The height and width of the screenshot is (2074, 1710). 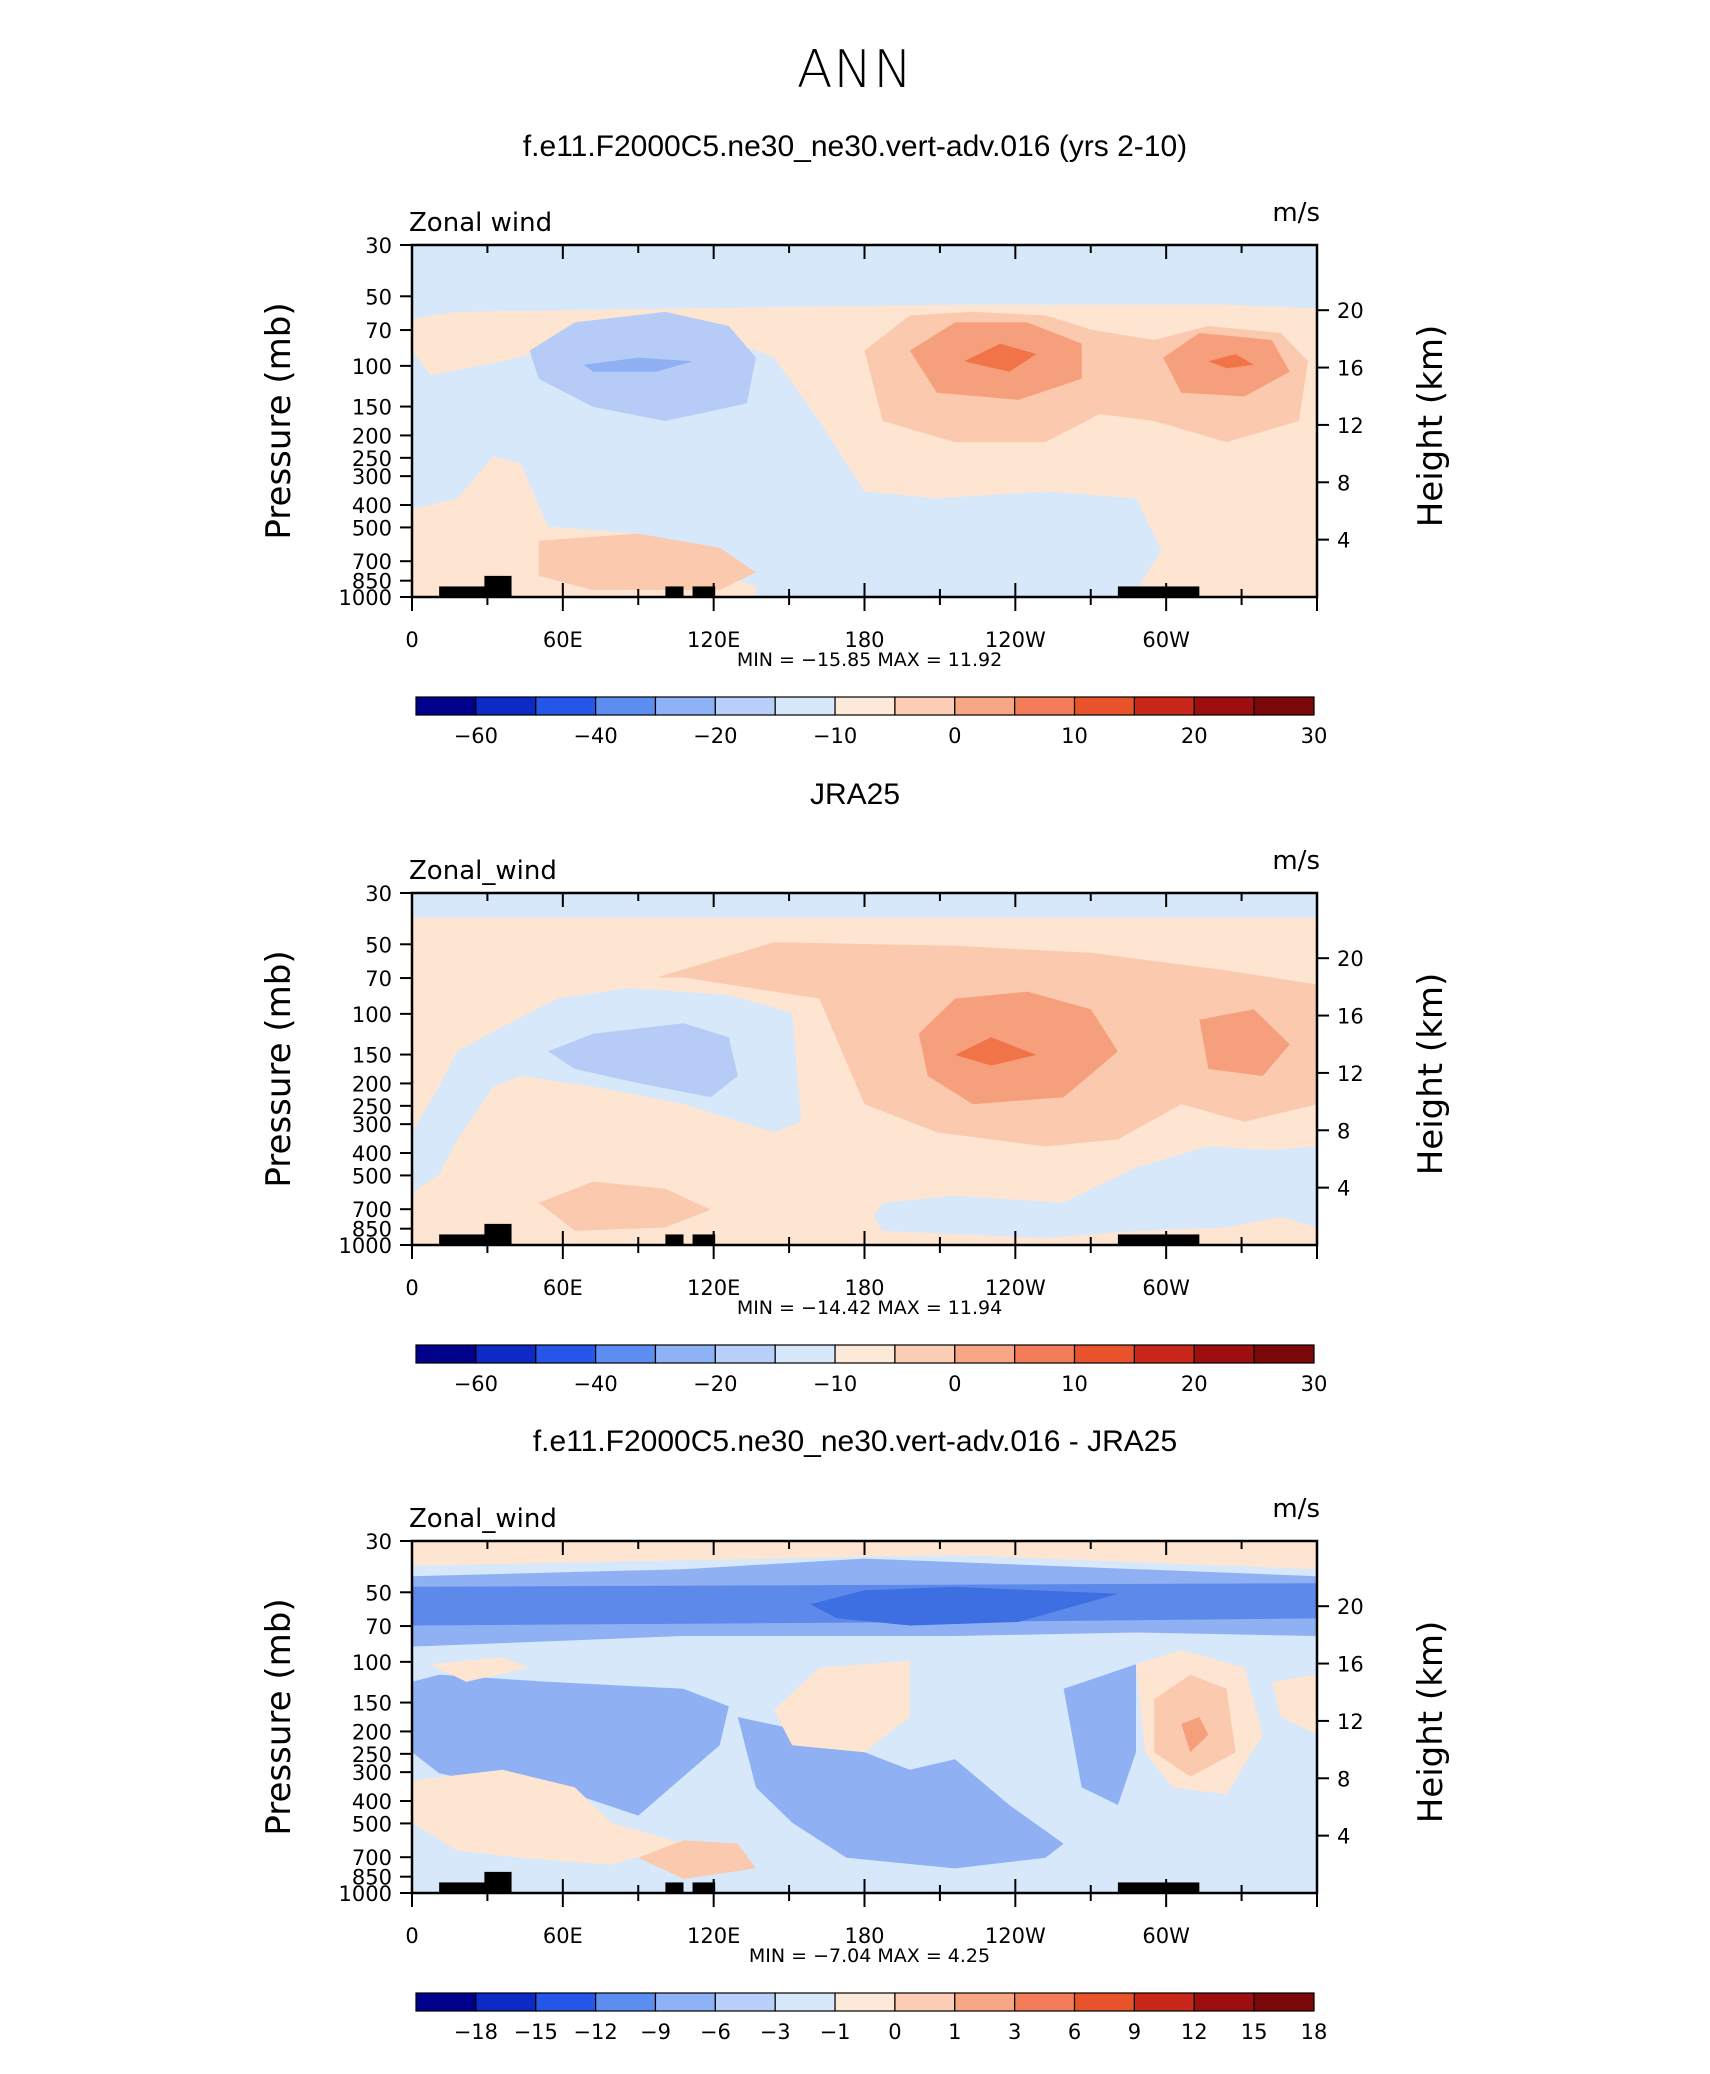 What do you see at coordinates (1431, 426) in the screenshot?
I see `y-right-axis-label: Height (km)` at bounding box center [1431, 426].